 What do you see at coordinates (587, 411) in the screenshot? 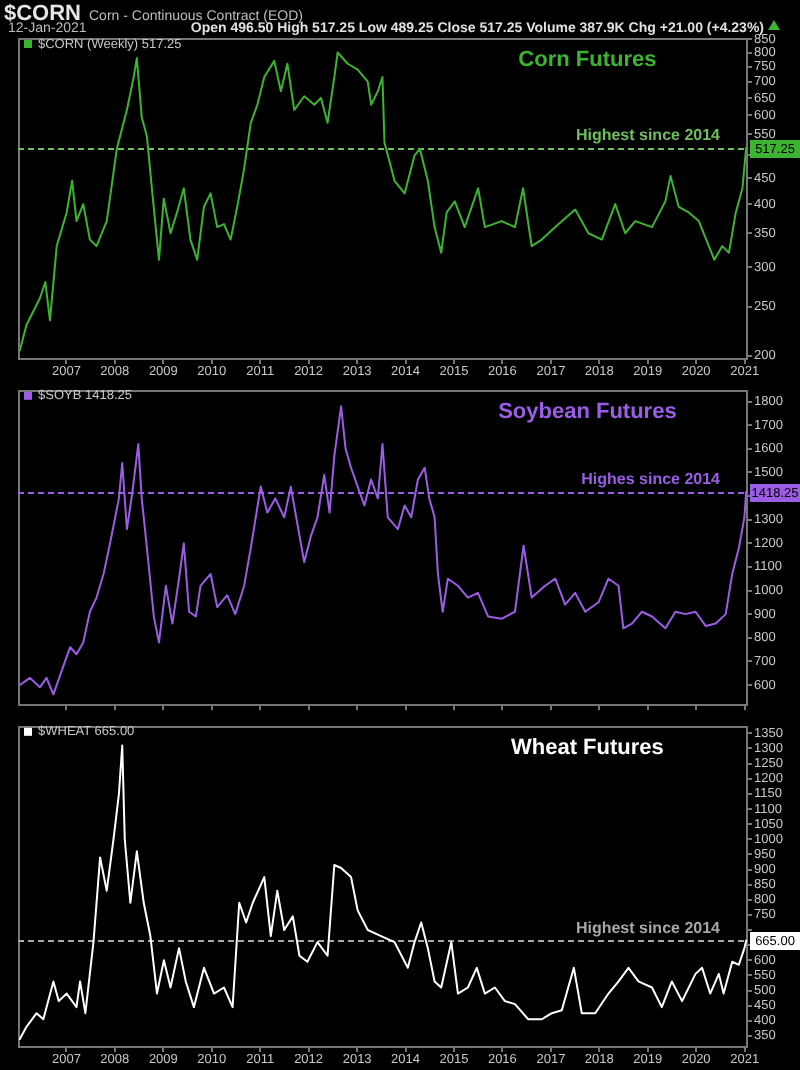
I see `text: Soybean Futures` at bounding box center [587, 411].